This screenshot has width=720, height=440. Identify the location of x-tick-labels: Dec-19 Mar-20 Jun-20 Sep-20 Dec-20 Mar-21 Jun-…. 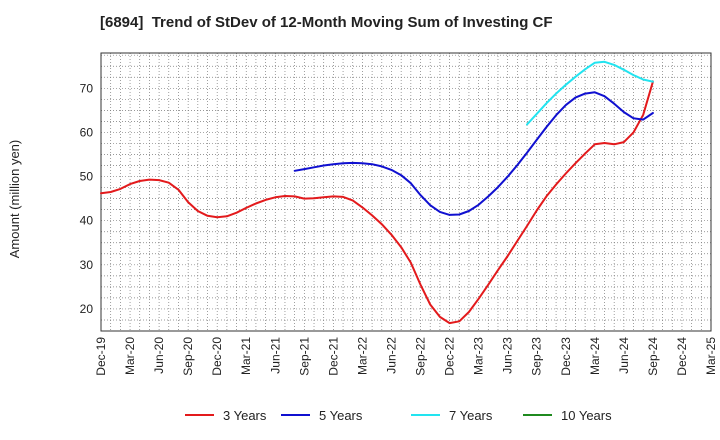
(406, 356).